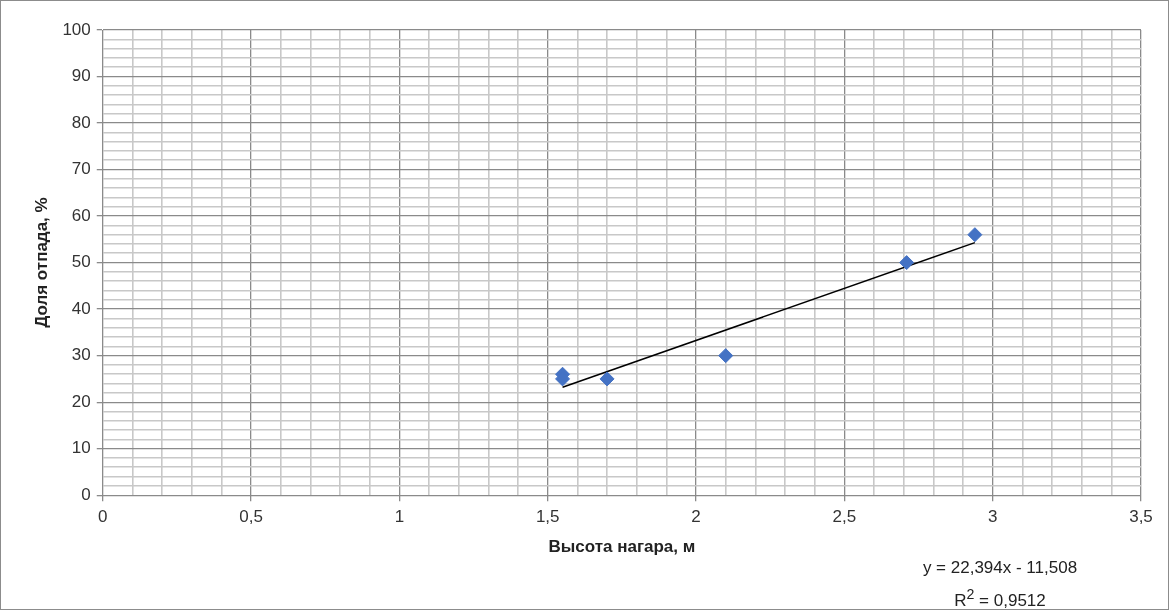 The height and width of the screenshot is (610, 1169). Describe the element at coordinates (81, 448) in the screenshot. I see `y-tick-label: 10` at that location.